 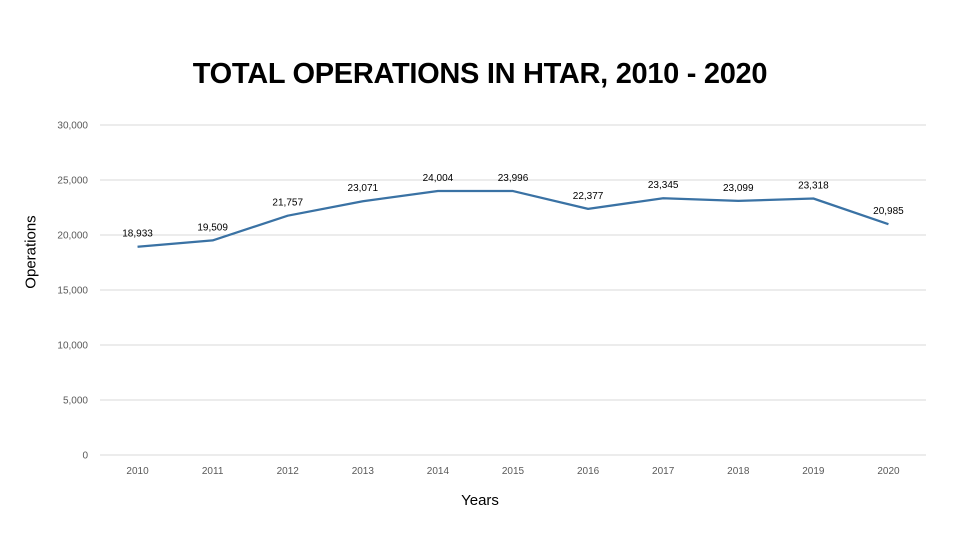 I want to click on y-tick-label: 15,000, so click(x=72, y=291).